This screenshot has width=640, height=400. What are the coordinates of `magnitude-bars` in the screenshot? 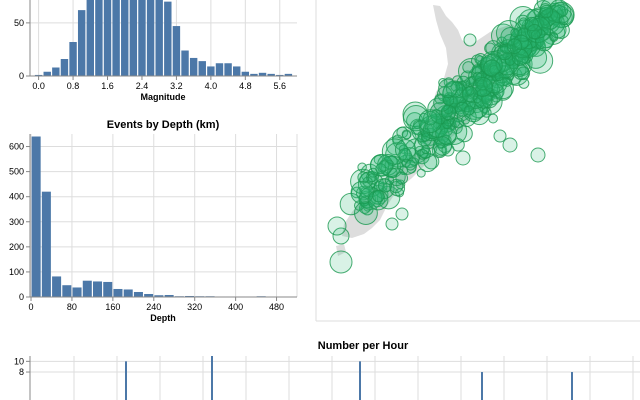 It's located at (163, 38).